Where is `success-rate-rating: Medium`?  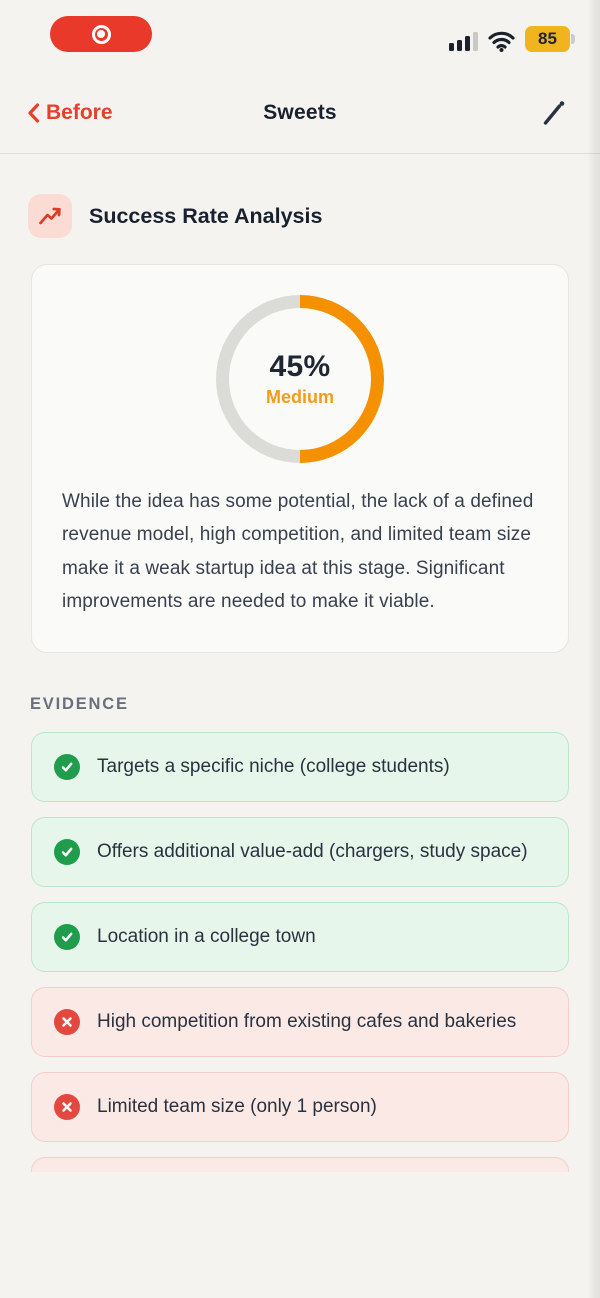
success-rate-rating: Medium is located at coordinates (299, 397).